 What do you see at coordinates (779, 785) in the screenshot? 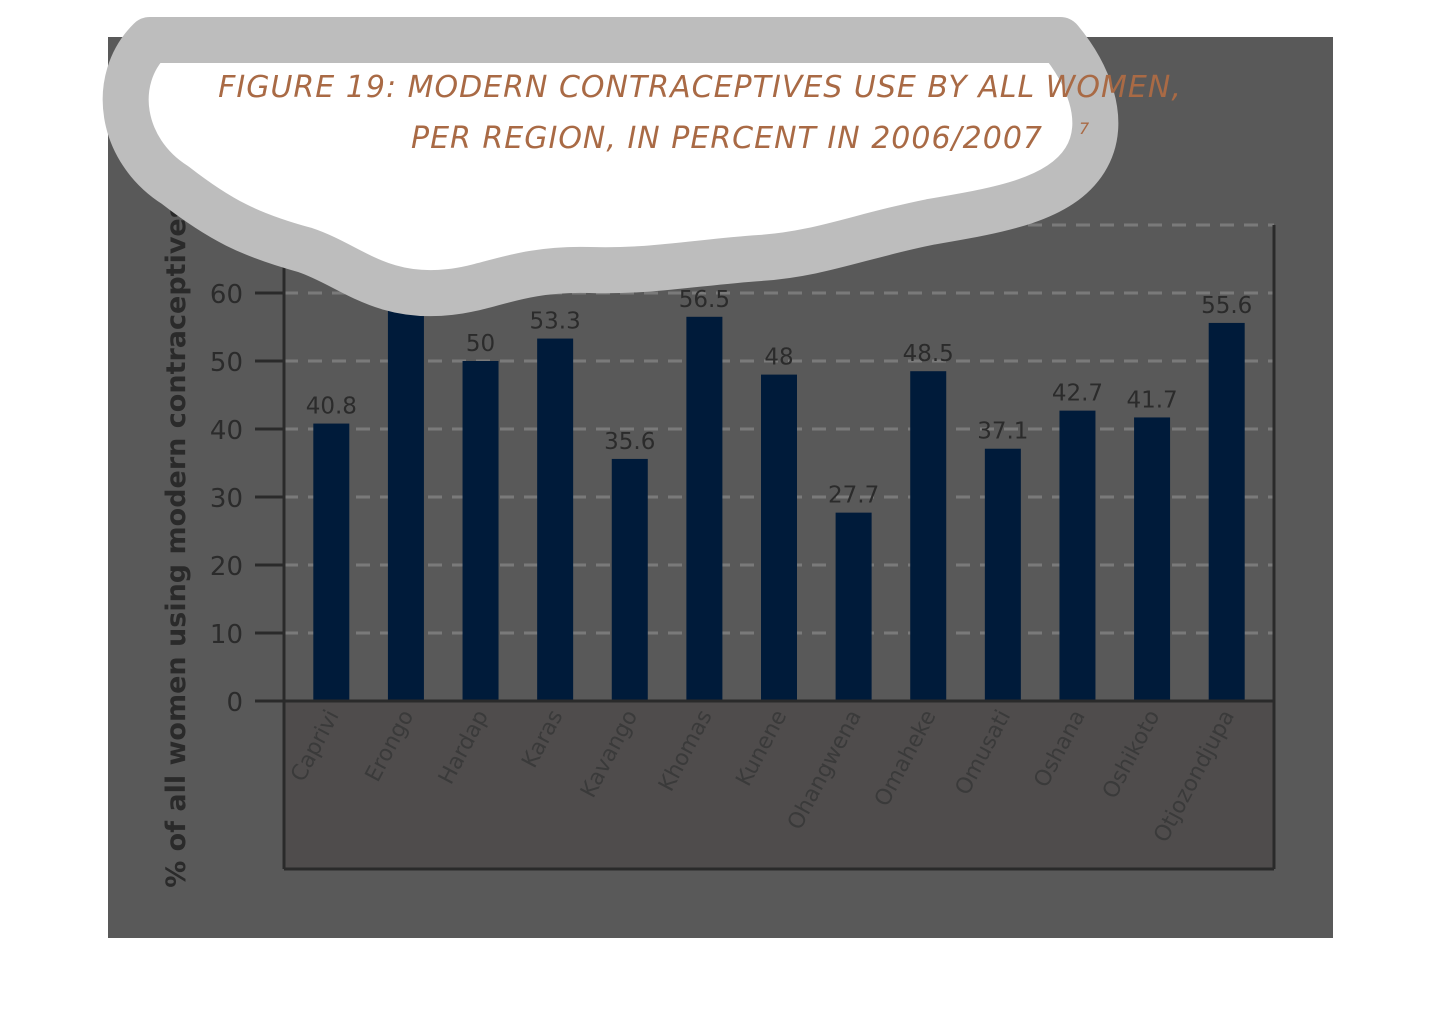
I see `category-band` at bounding box center [779, 785].